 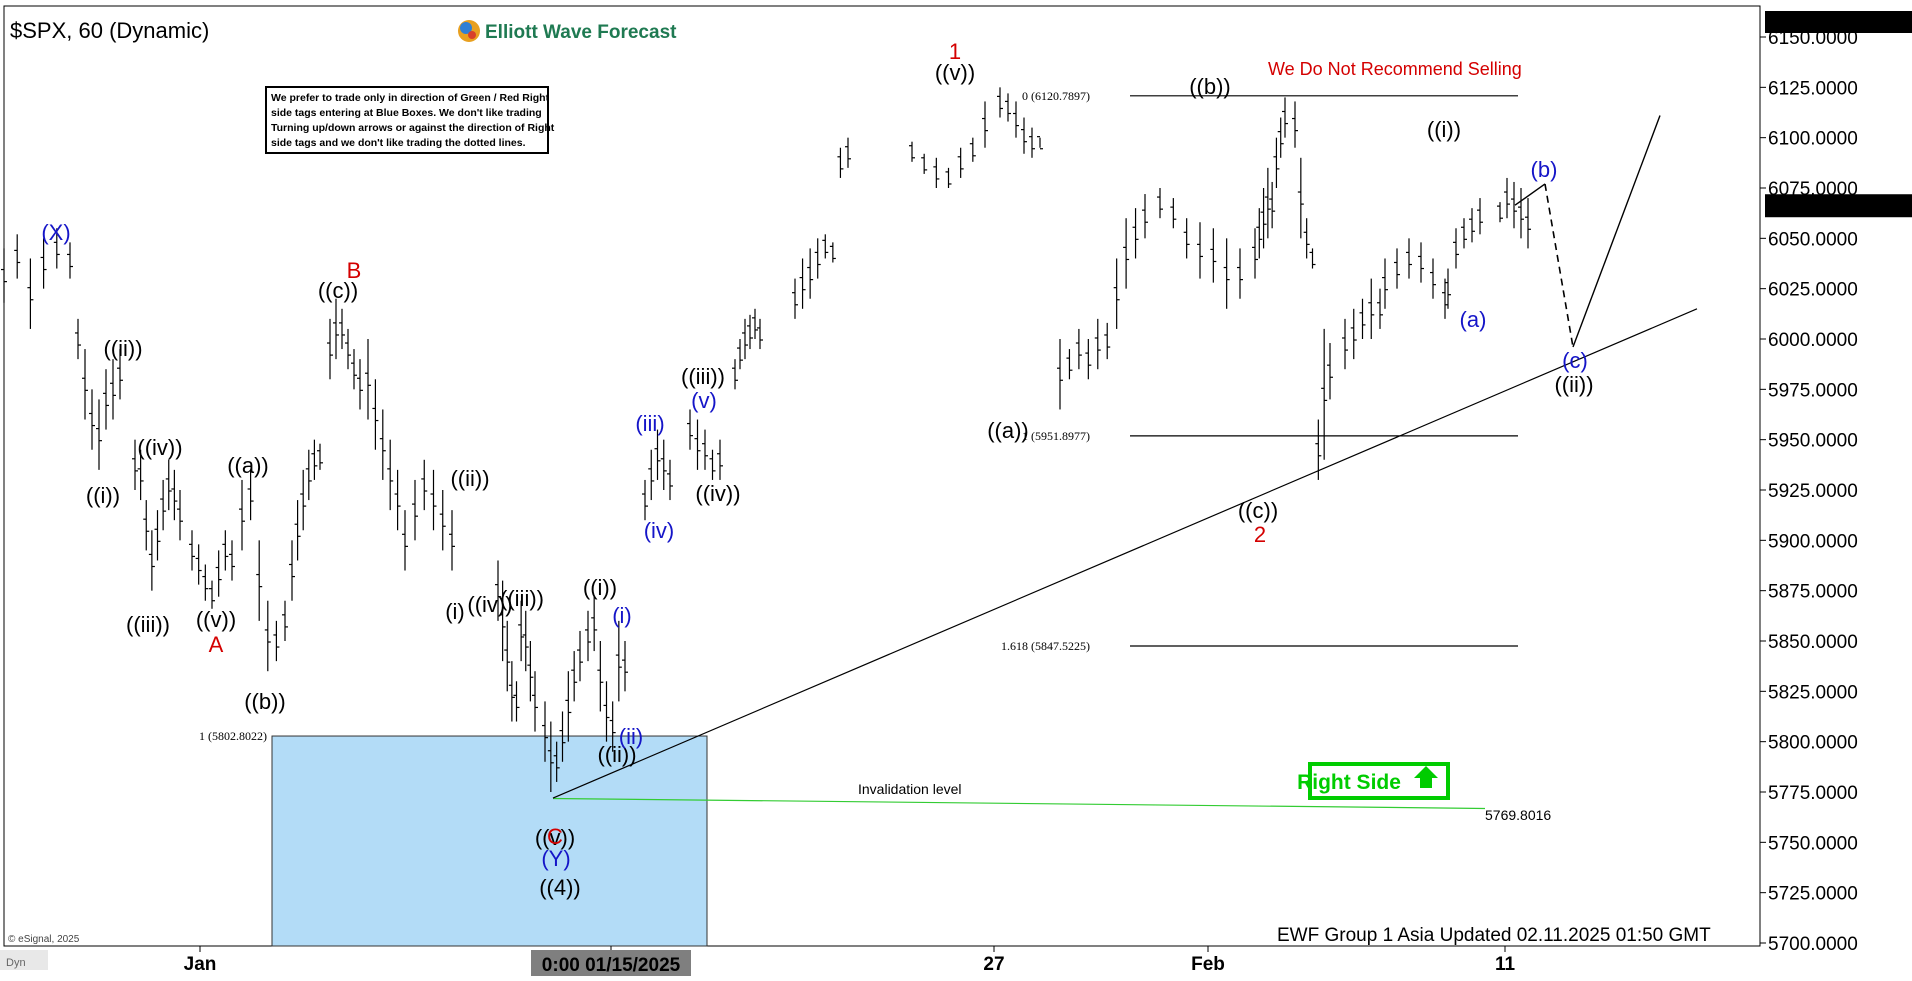 I want to click on arrow-up-icon, so click(x=1426, y=777).